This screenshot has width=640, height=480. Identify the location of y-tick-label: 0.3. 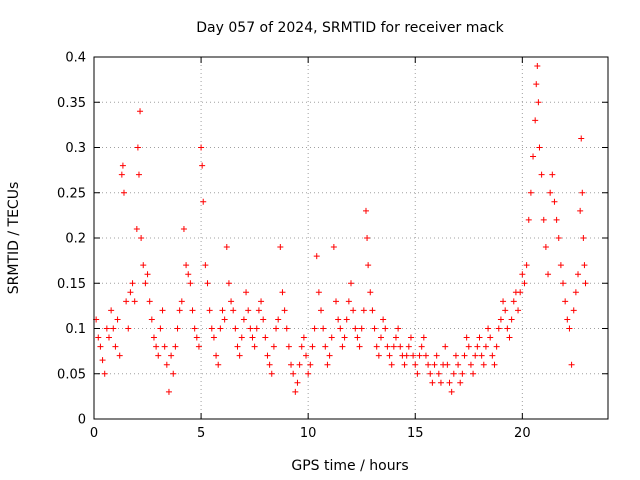
(75, 148).